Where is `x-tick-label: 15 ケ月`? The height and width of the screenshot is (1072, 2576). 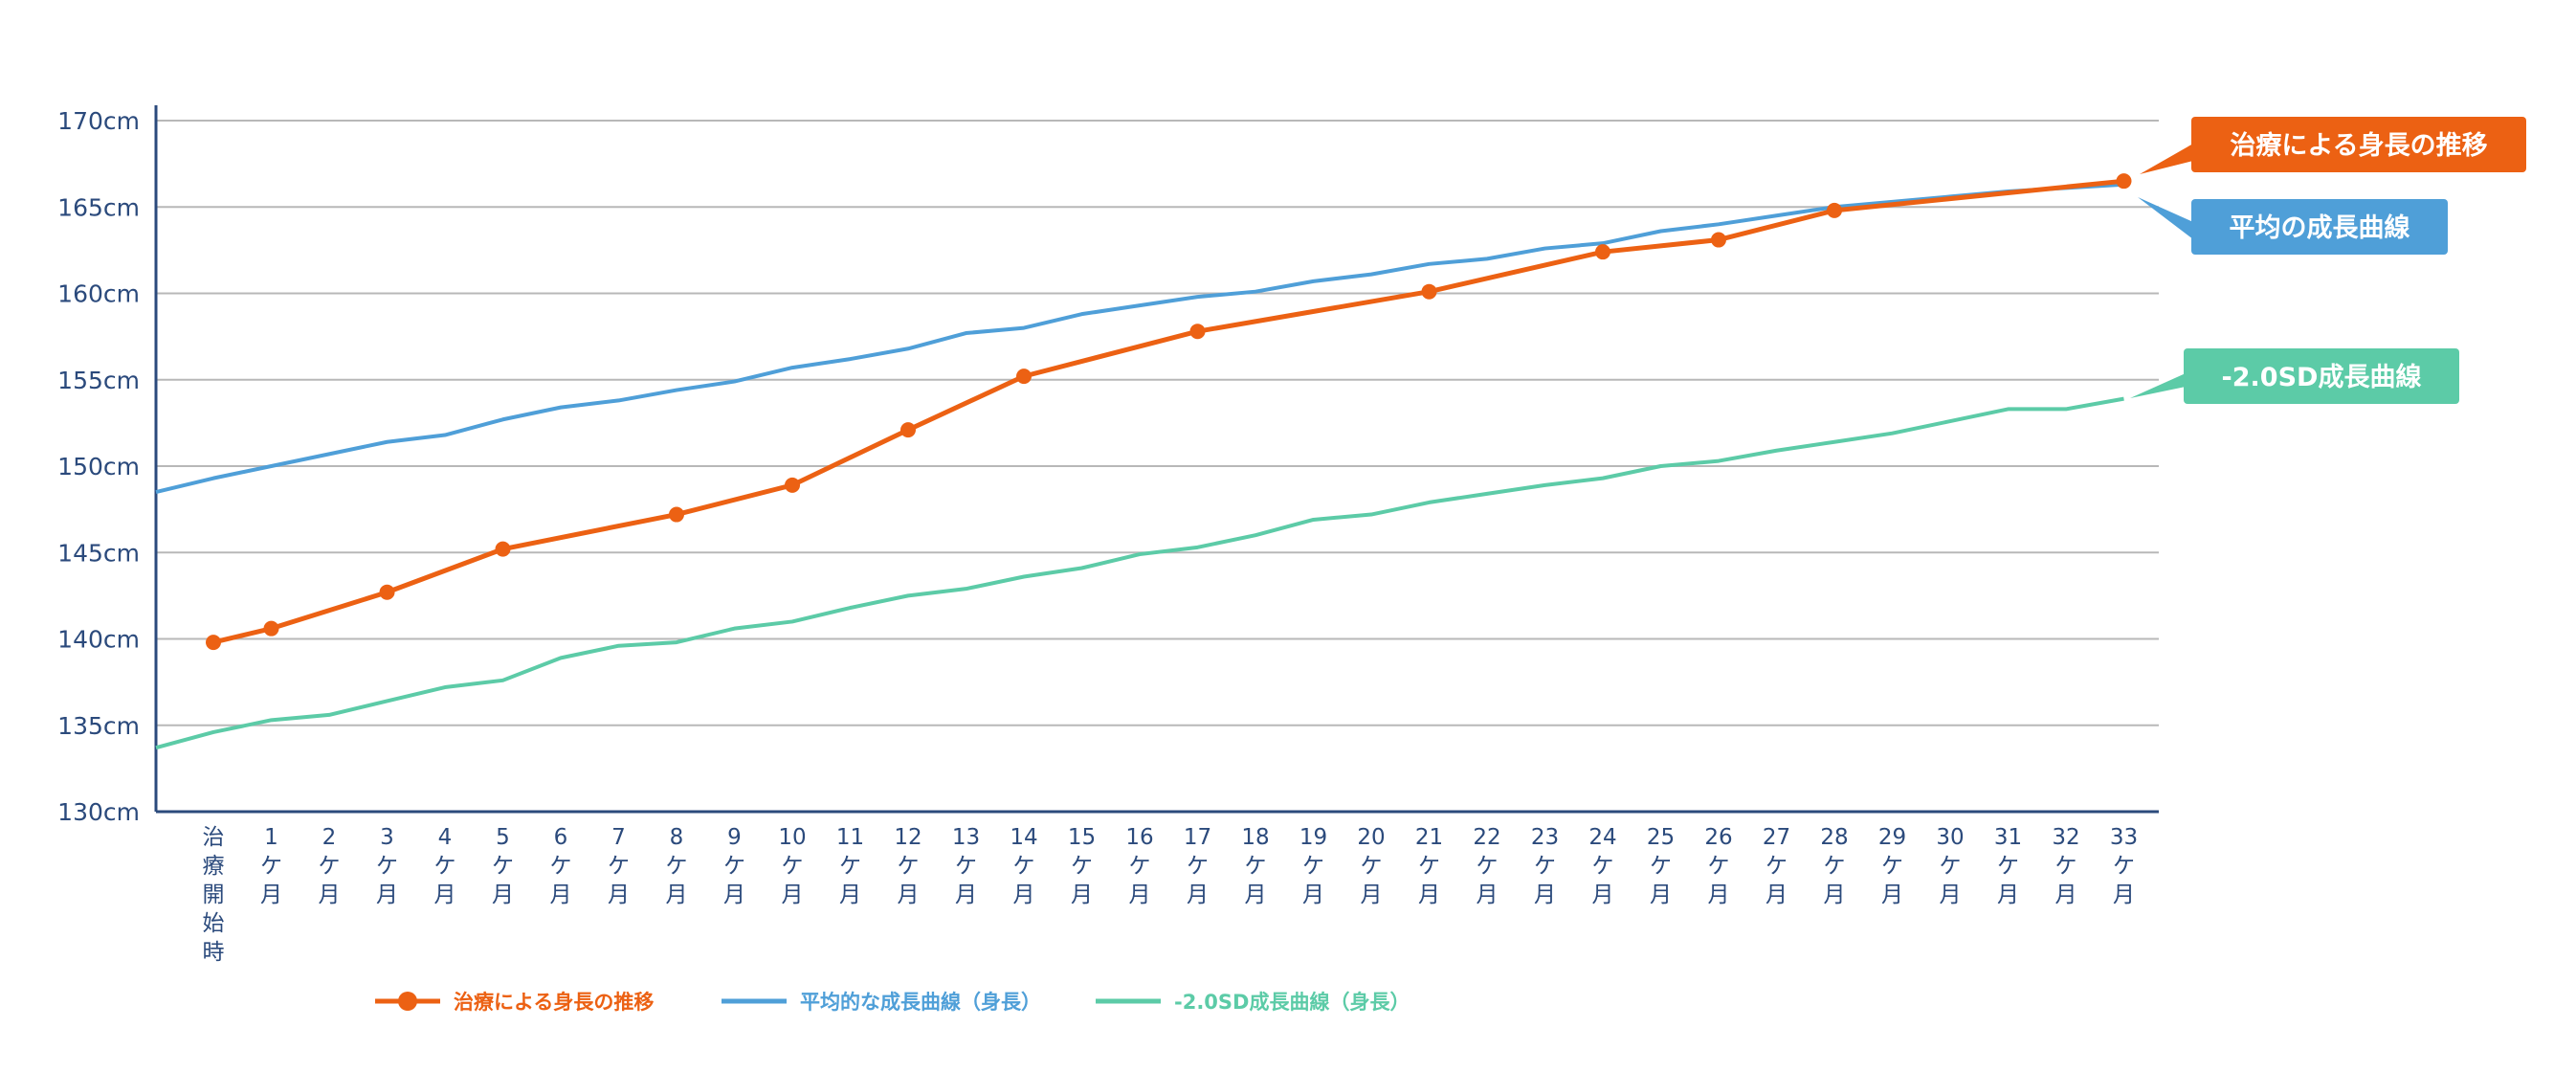
x-tick-label: 15 ケ月 is located at coordinates (1082, 866).